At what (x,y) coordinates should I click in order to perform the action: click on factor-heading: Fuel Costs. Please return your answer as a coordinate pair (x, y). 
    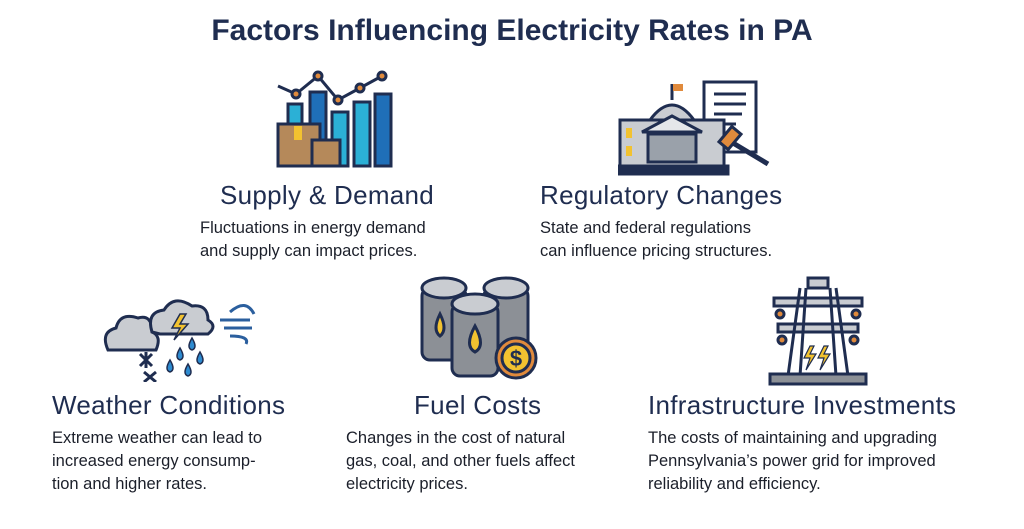
    Looking at the image, I should click on (478, 405).